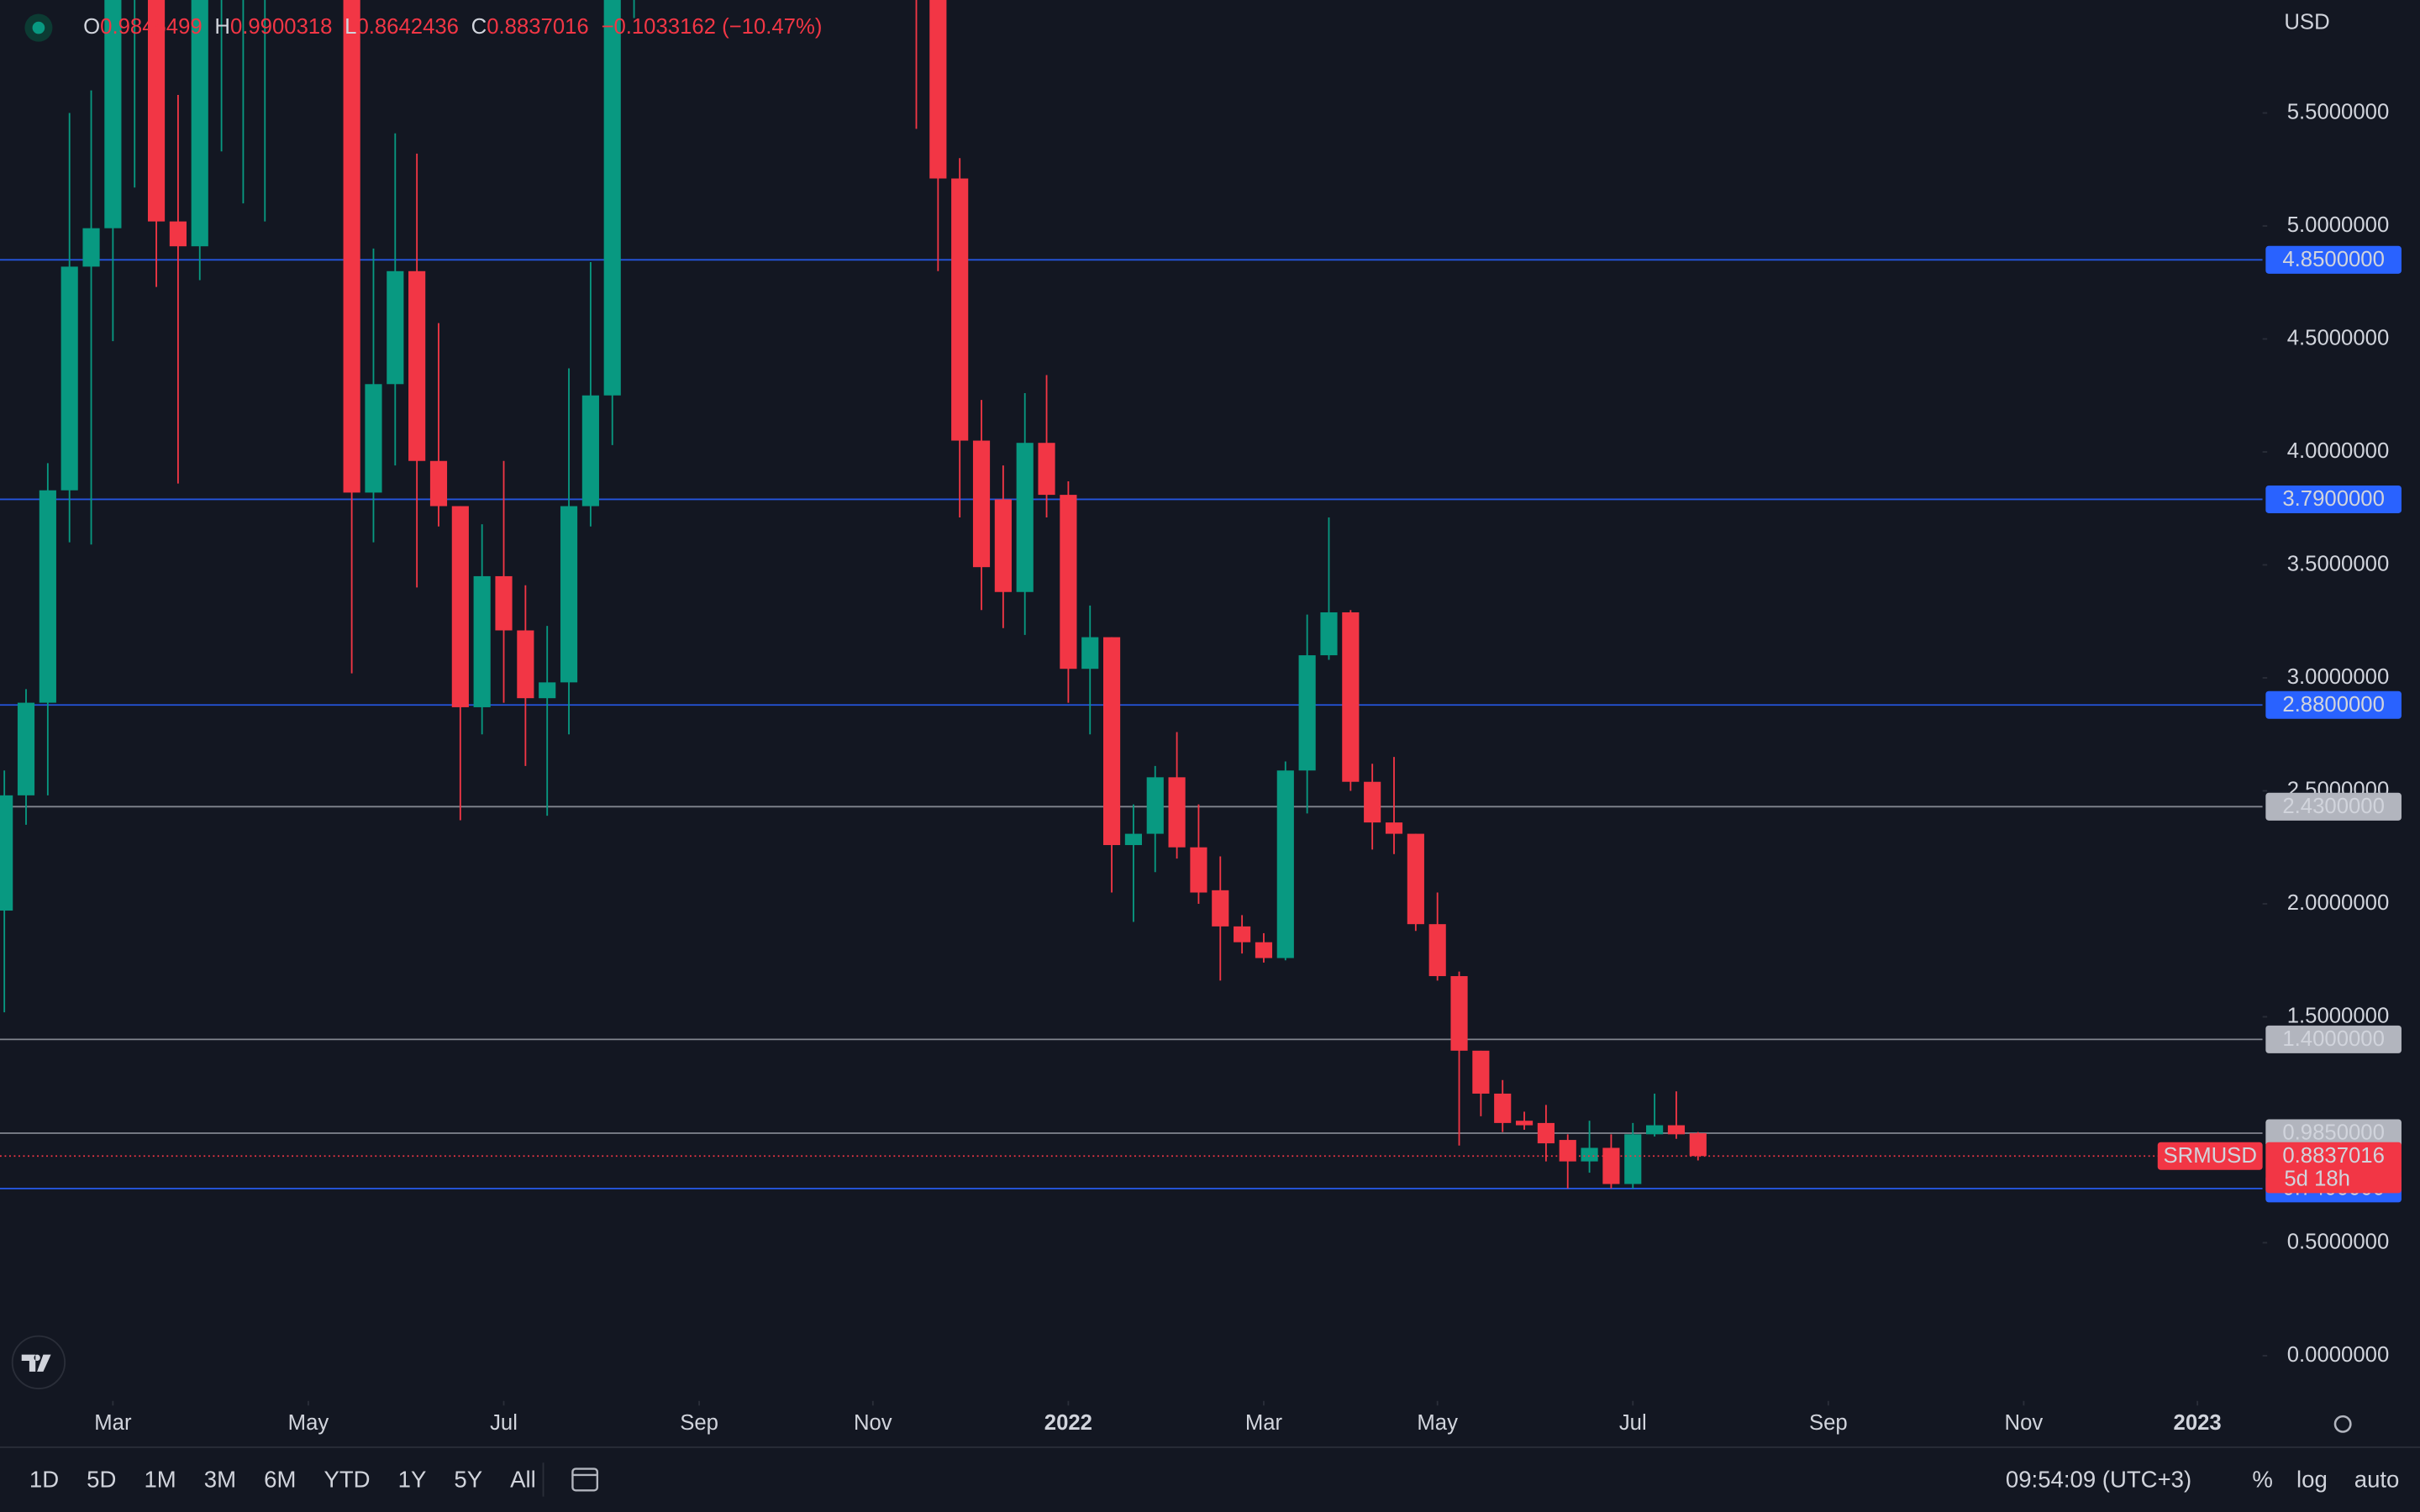 The height and width of the screenshot is (1512, 2420). Describe the element at coordinates (523, 1480) in the screenshot. I see `range-button: All` at that location.